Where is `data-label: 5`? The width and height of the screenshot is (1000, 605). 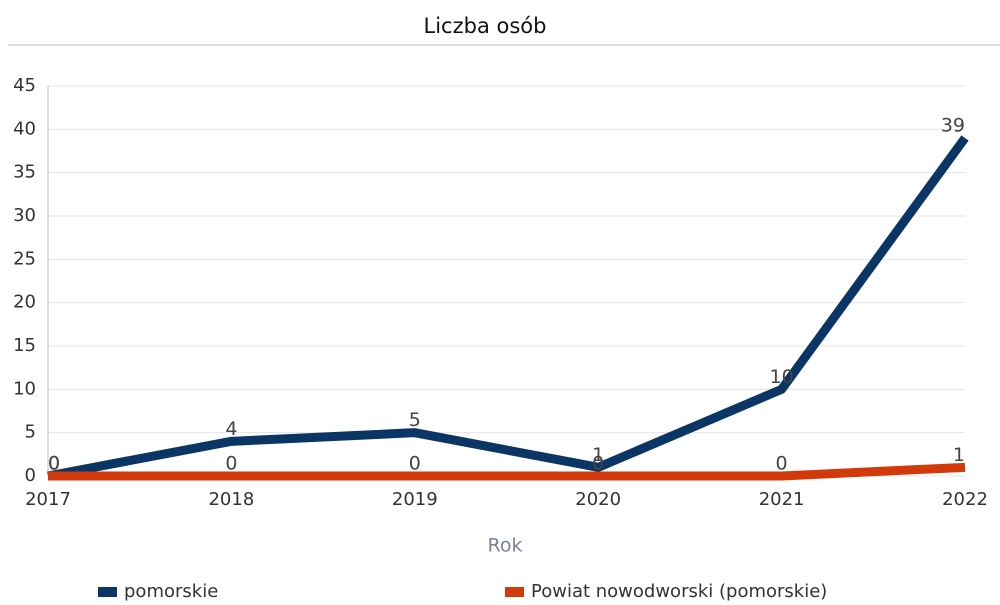 data-label: 5 is located at coordinates (415, 420).